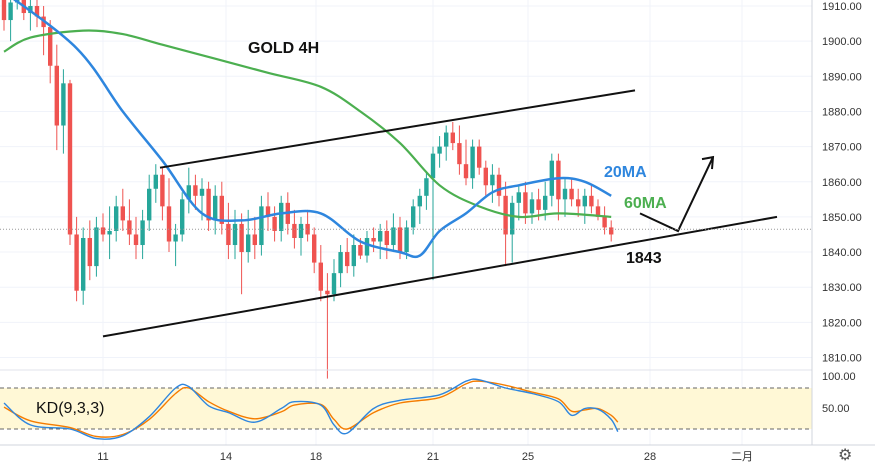 This screenshot has width=875, height=465. I want to click on ma20-label: 20MA, so click(625, 172).